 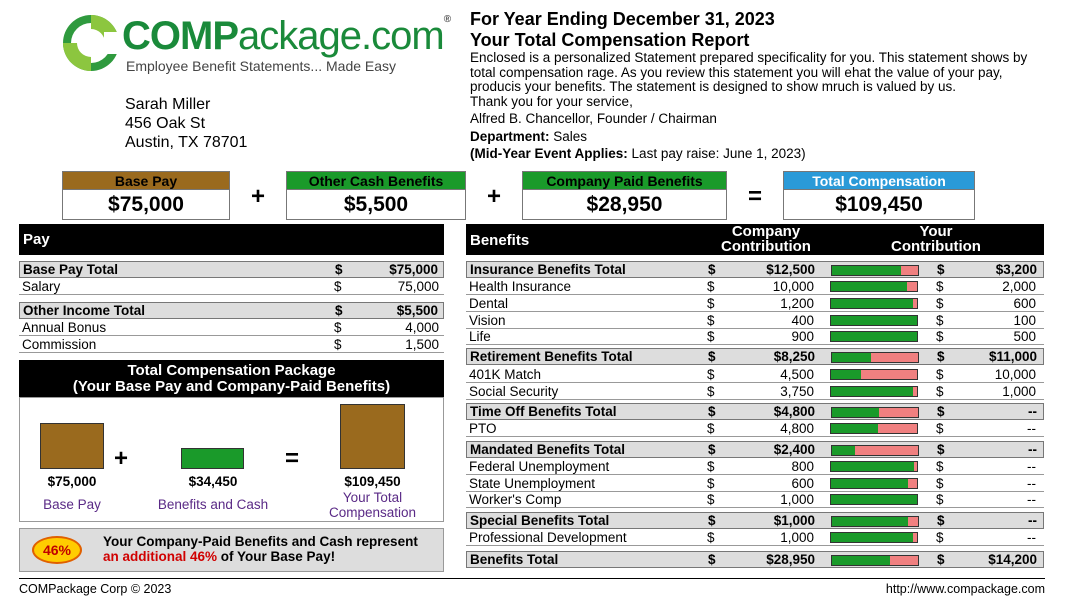 I want to click on benefit-row-label: Life, so click(x=480, y=336).